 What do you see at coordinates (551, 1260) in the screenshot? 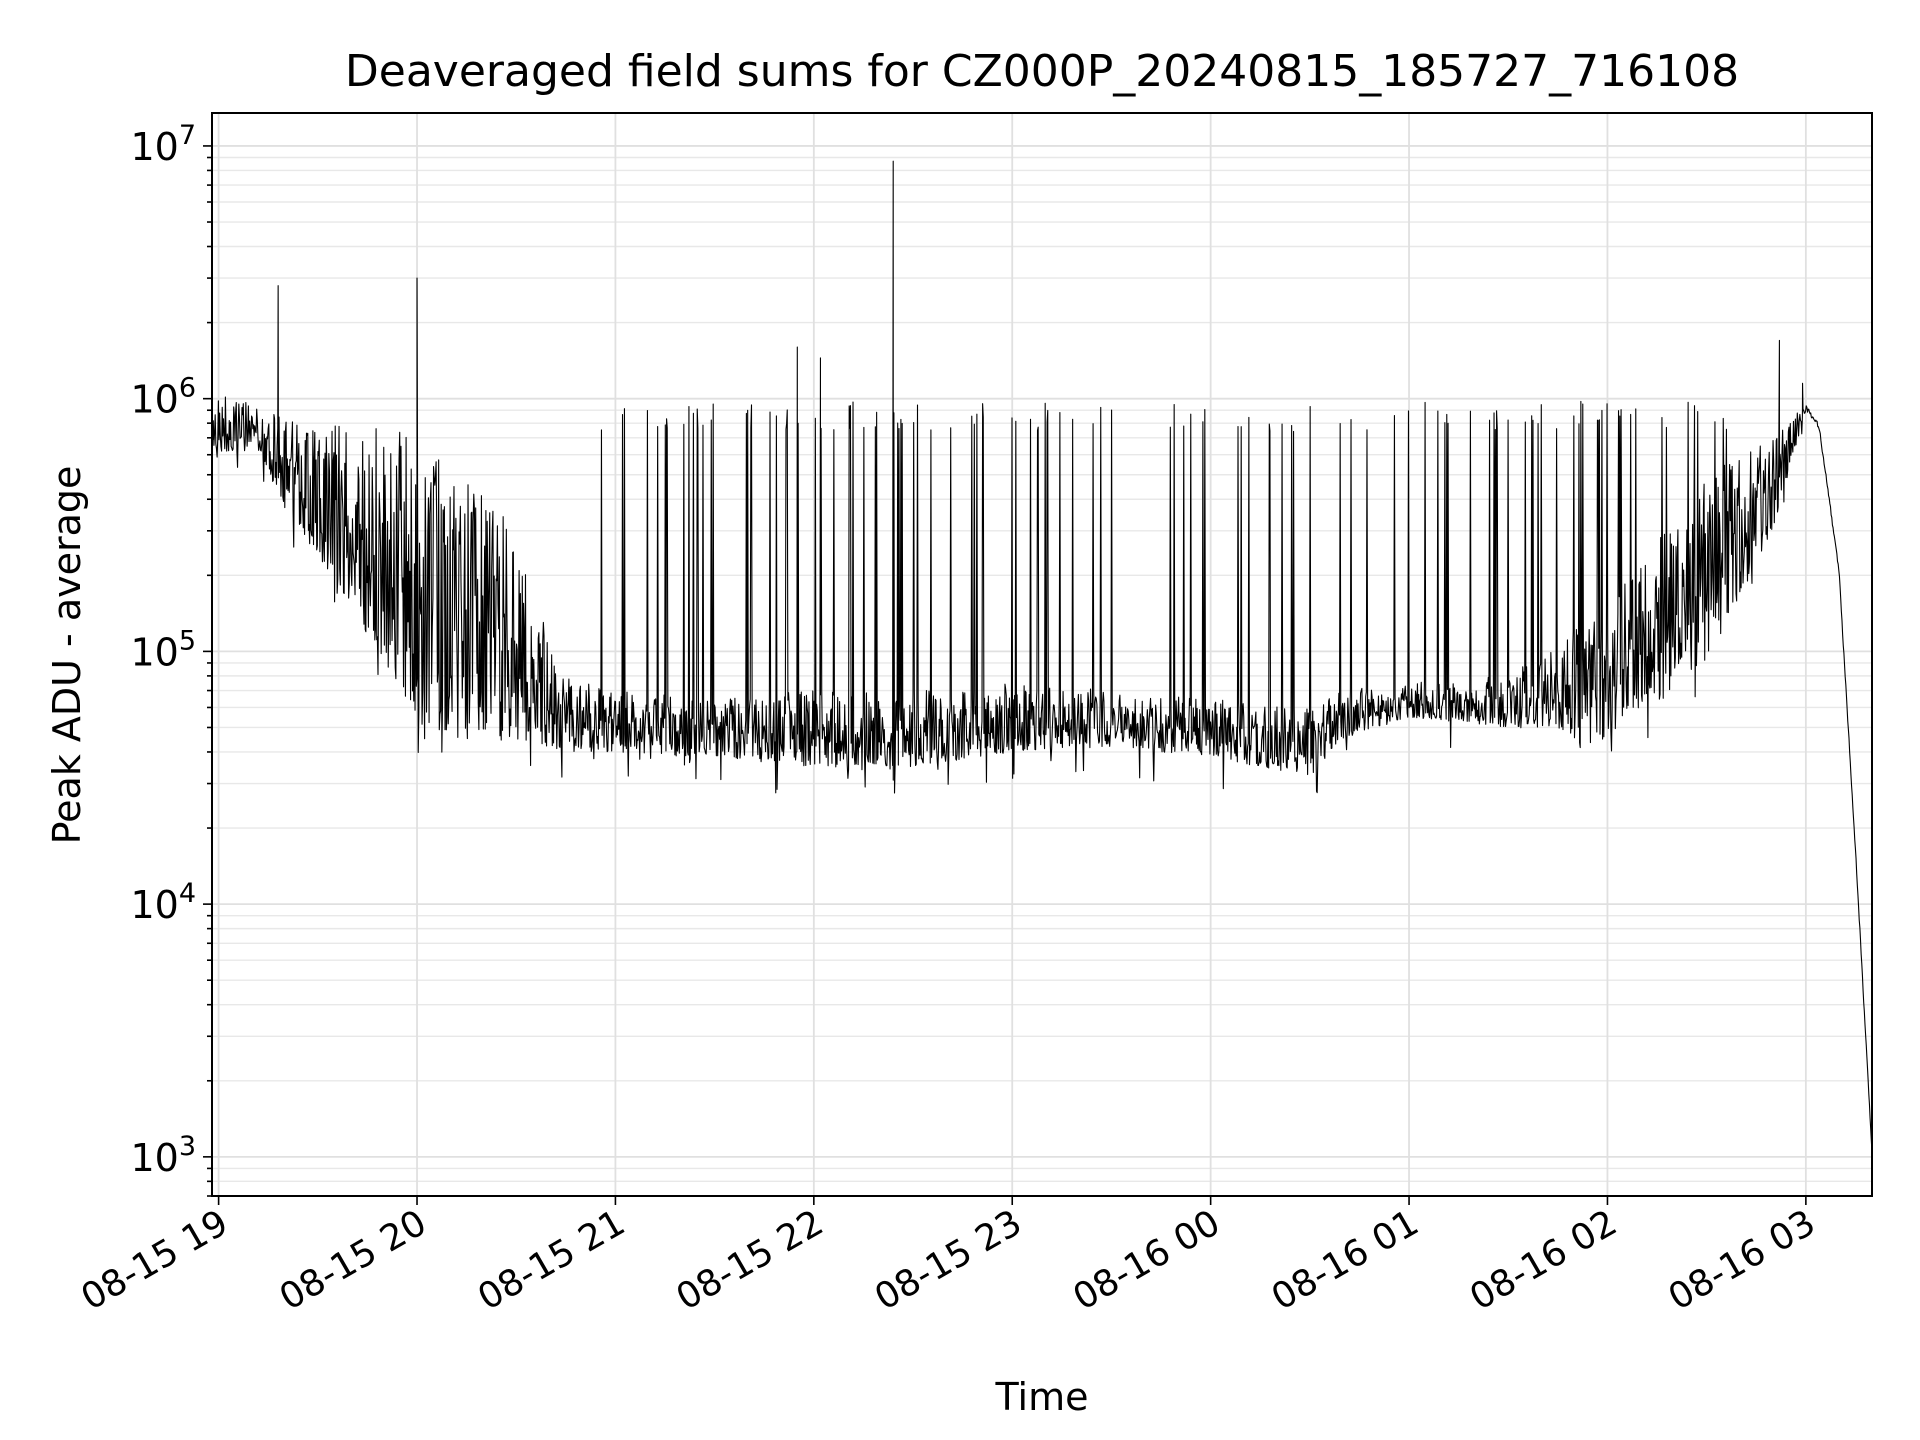
I see `x-tick-label: 08-15 21` at bounding box center [551, 1260].